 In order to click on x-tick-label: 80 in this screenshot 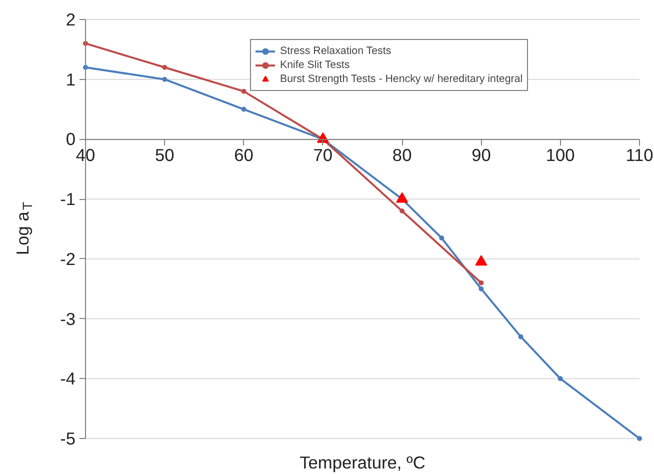, I will do `click(402, 155)`.